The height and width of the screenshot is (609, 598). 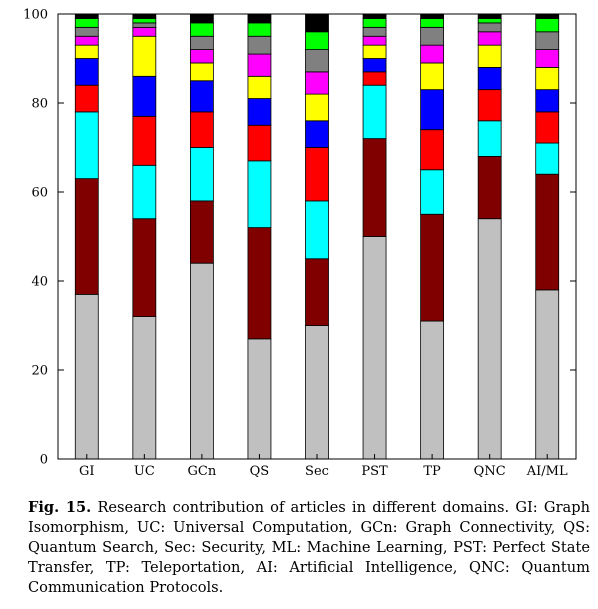 I want to click on x-tick-label: GI, so click(x=87, y=471).